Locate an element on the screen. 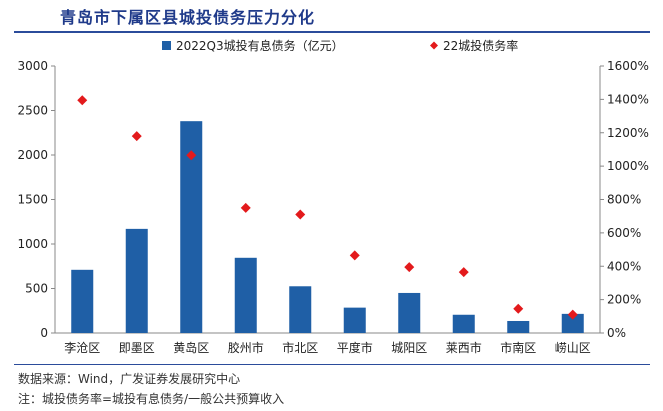 The height and width of the screenshot is (411, 663). category-label: 即墨区 is located at coordinates (137, 348).